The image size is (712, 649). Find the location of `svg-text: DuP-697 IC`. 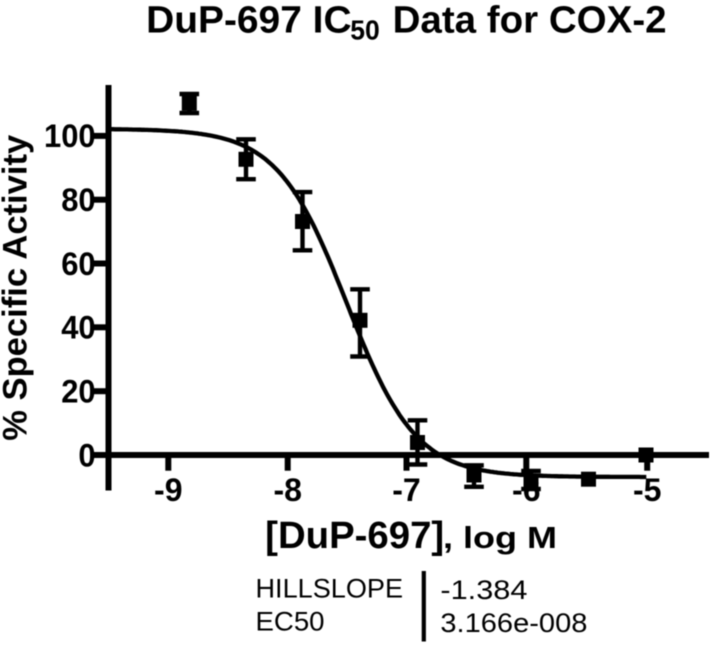

svg-text: DuP-697 IC is located at coordinates (248, 21).